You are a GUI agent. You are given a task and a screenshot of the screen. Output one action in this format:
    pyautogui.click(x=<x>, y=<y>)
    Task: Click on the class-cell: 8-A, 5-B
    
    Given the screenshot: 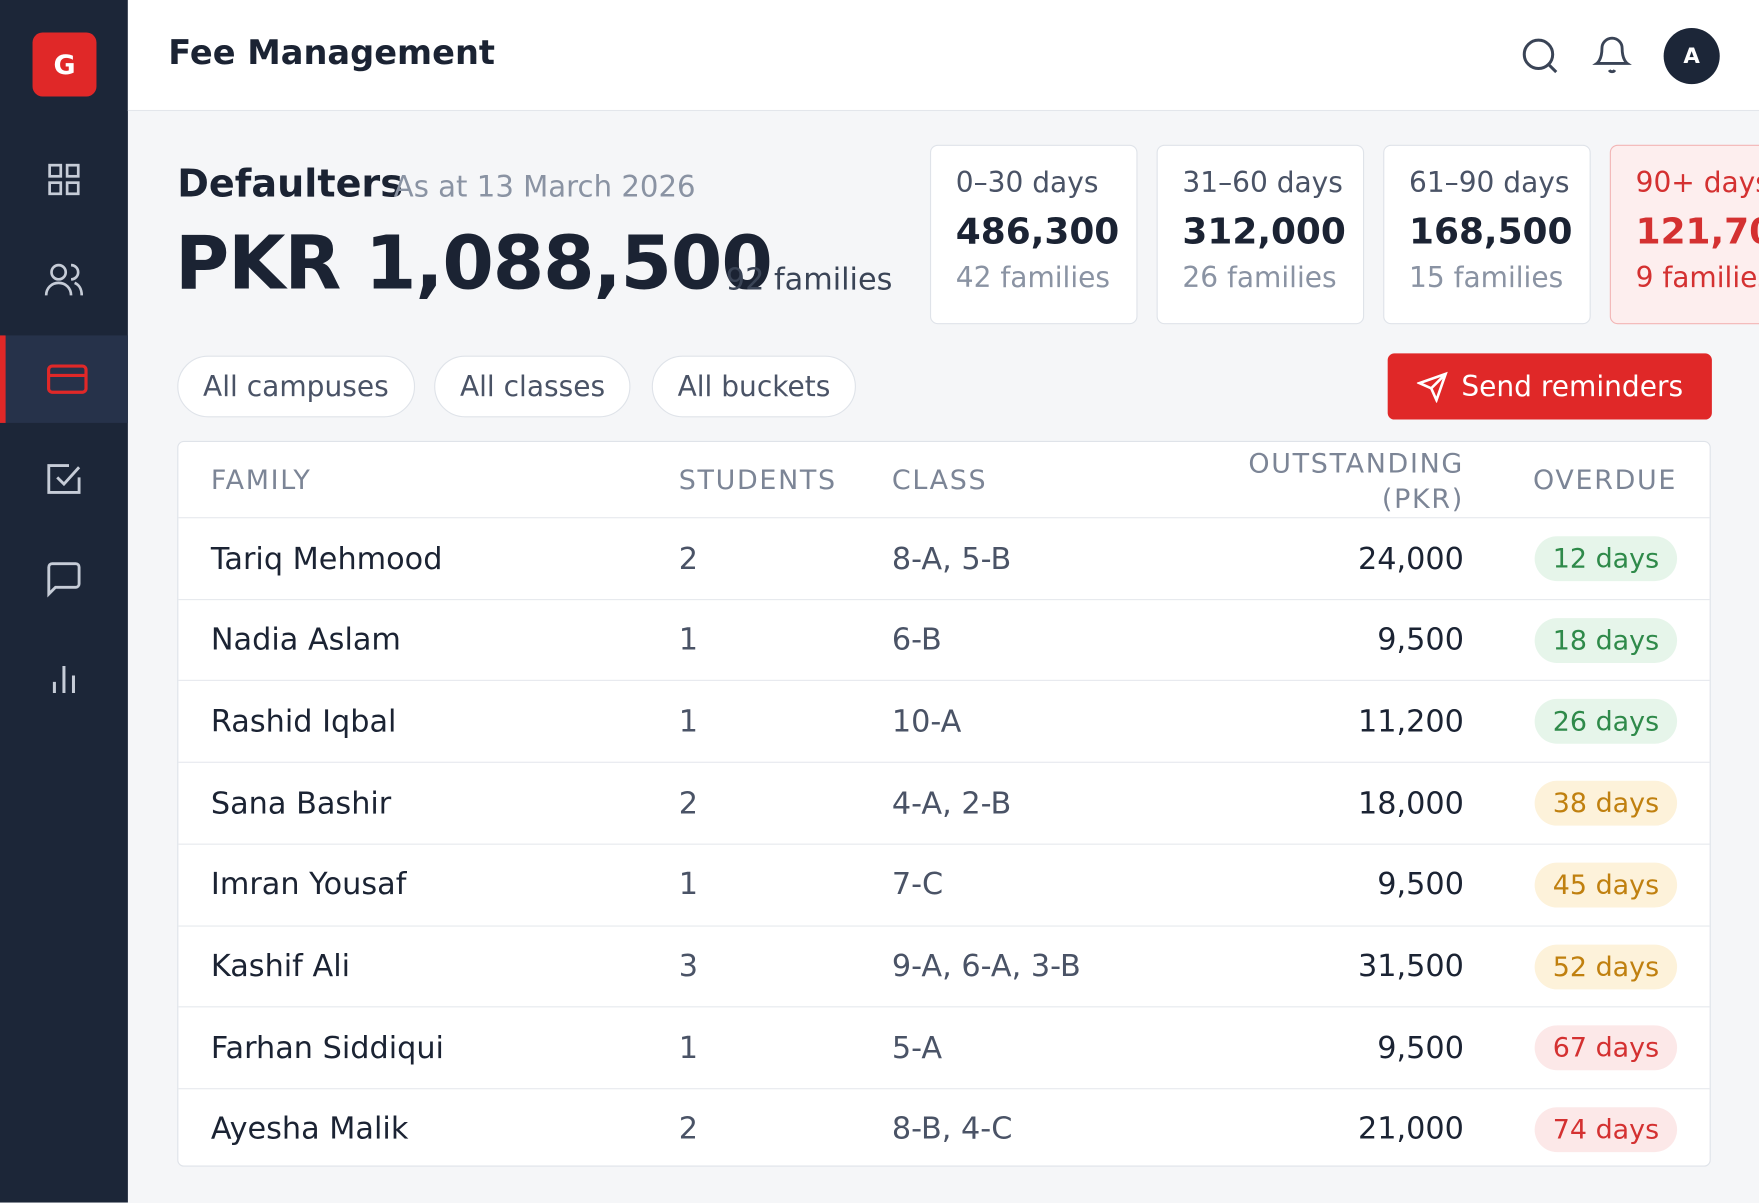 What is the action you would take?
    pyautogui.click(x=951, y=559)
    